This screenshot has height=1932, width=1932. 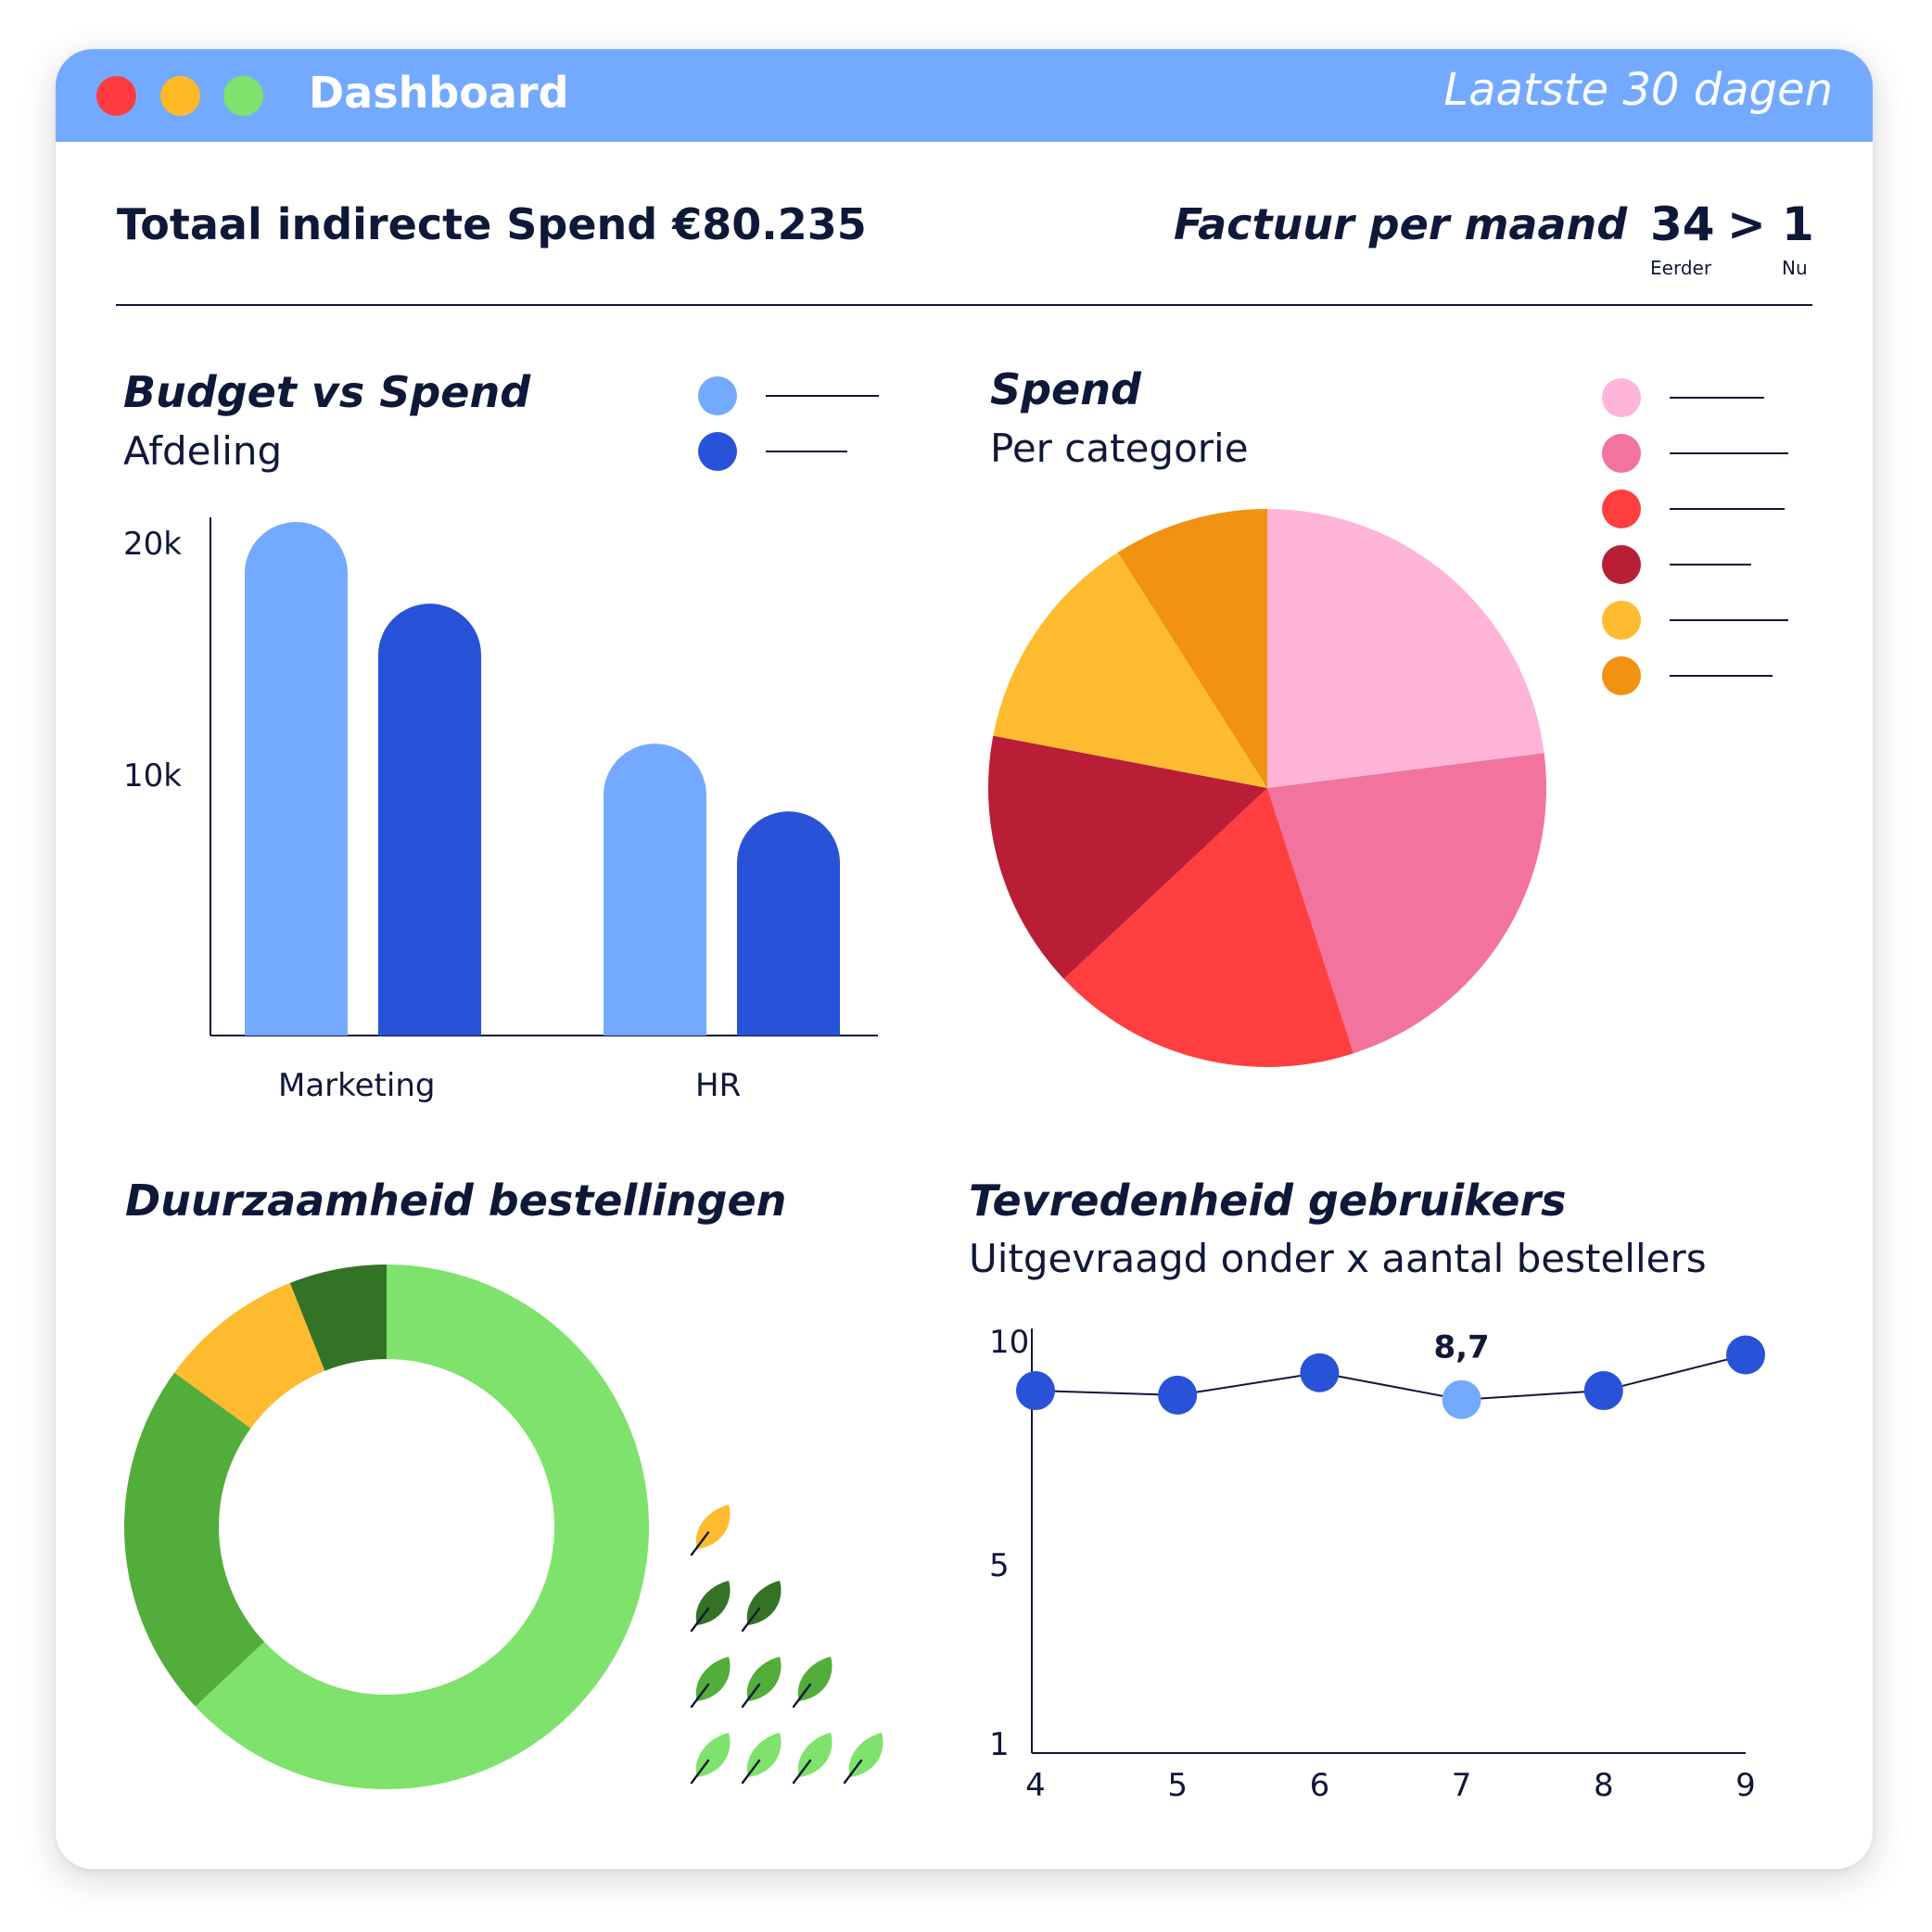 I want to click on title-bar: Dashboard Laatste 30 dagen, so click(x=965, y=95).